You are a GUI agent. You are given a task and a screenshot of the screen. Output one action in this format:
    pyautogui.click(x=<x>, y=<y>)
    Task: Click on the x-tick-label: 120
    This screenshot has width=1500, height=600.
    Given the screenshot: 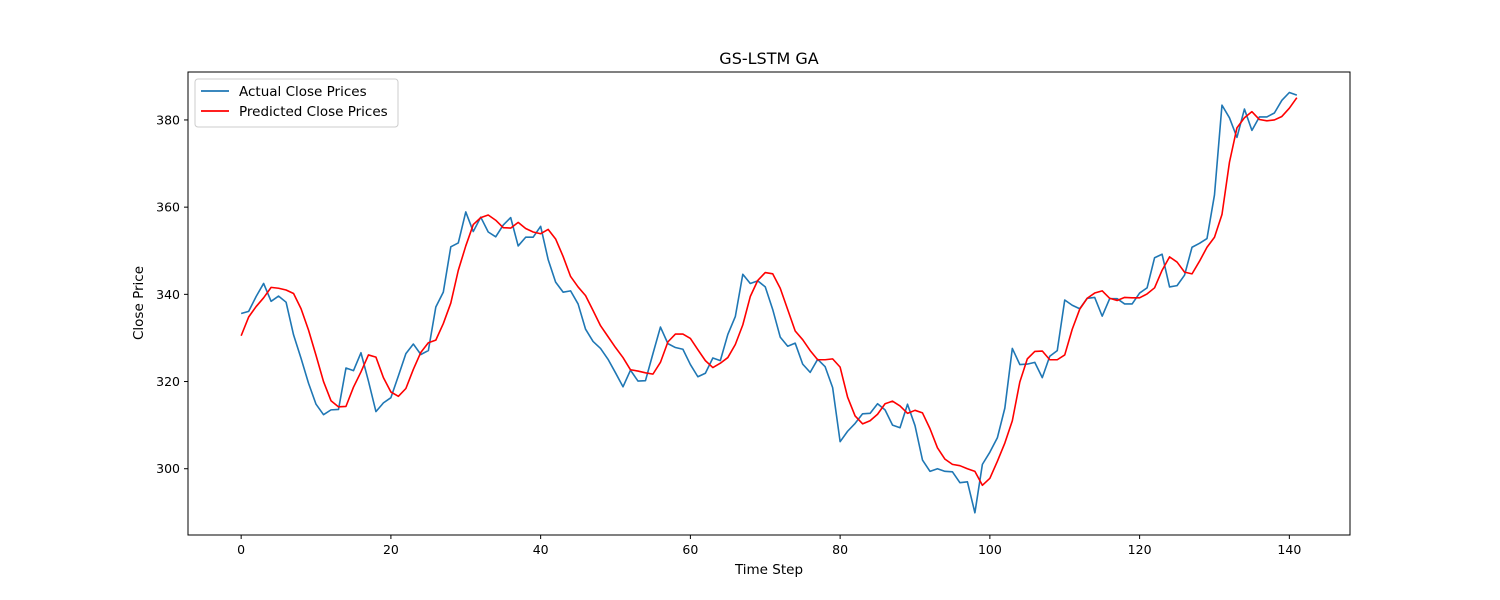 What is the action you would take?
    pyautogui.click(x=1140, y=549)
    